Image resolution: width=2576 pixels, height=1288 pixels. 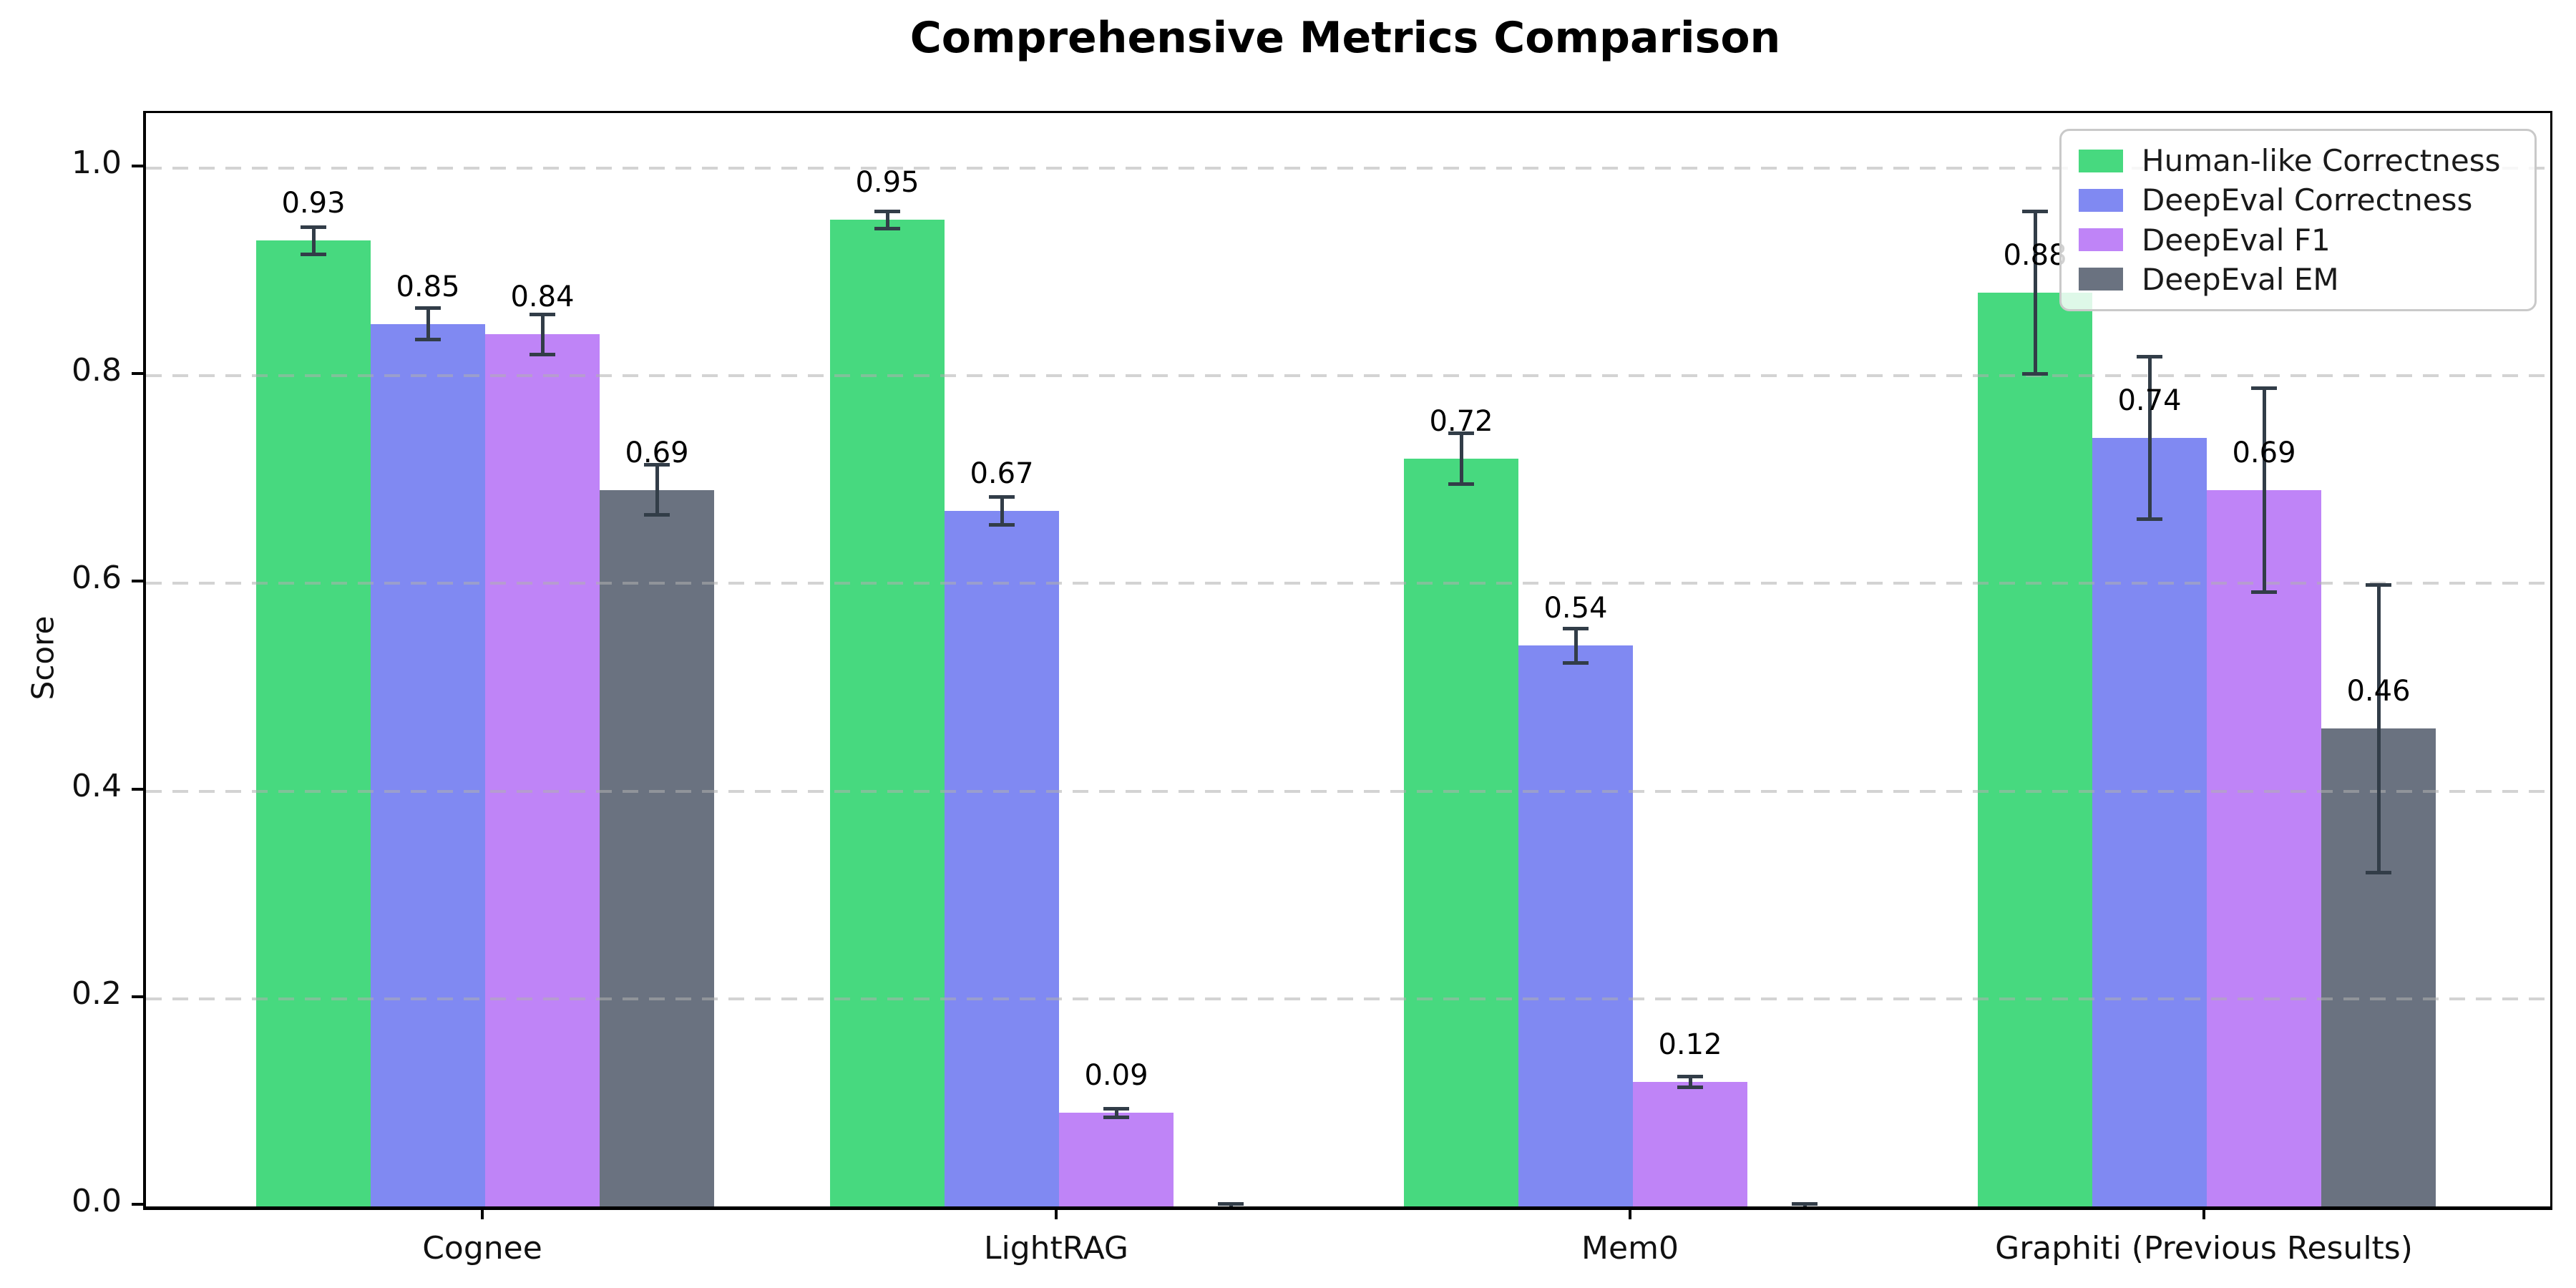 What do you see at coordinates (97, 578) in the screenshot?
I see `y-tick-label: 0.6` at bounding box center [97, 578].